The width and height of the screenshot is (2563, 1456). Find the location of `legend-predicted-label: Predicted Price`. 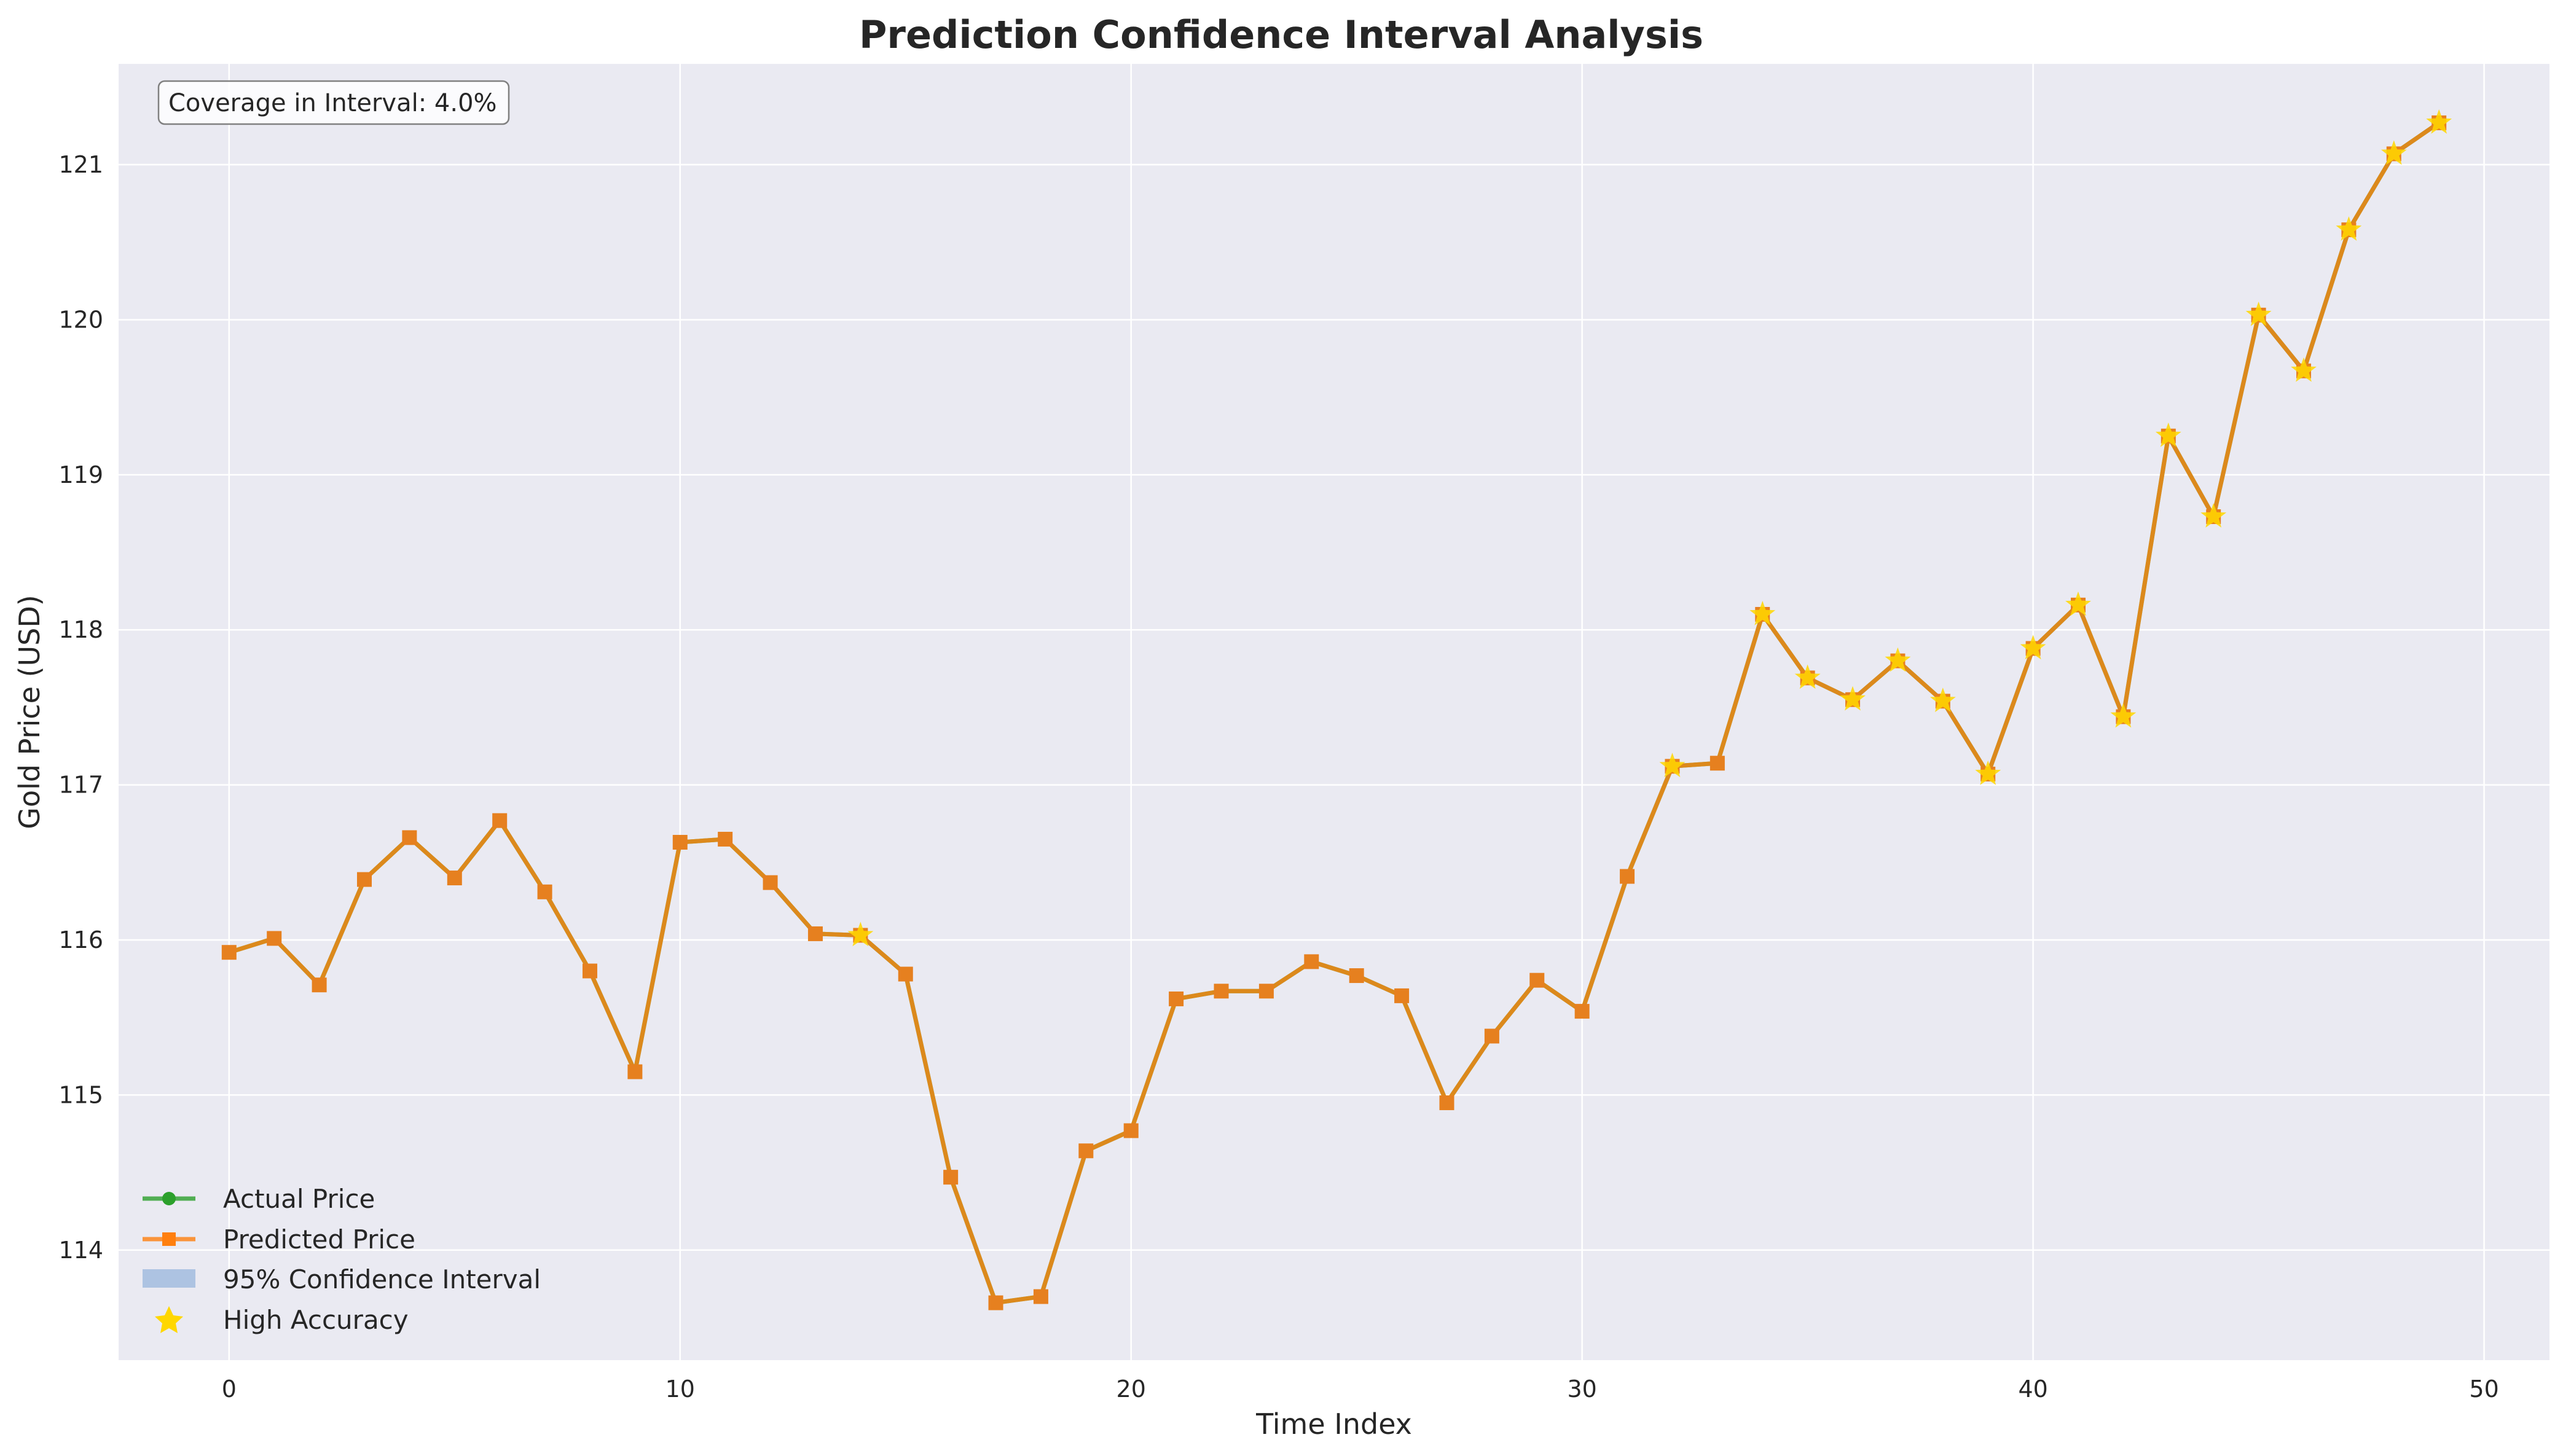

legend-predicted-label: Predicted Price is located at coordinates (319, 1239).